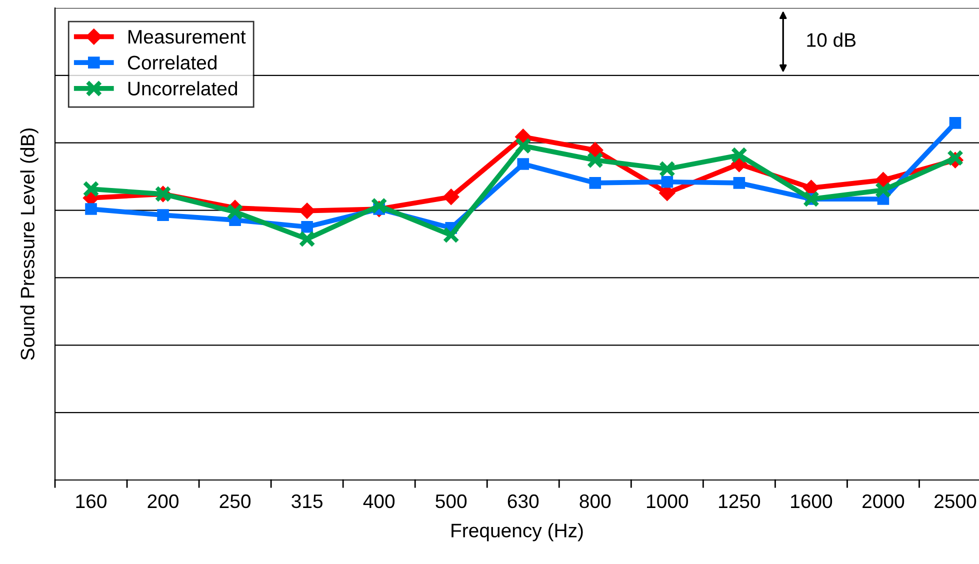 The height and width of the screenshot is (564, 979). I want to click on x-tick-label: 800, so click(595, 501).